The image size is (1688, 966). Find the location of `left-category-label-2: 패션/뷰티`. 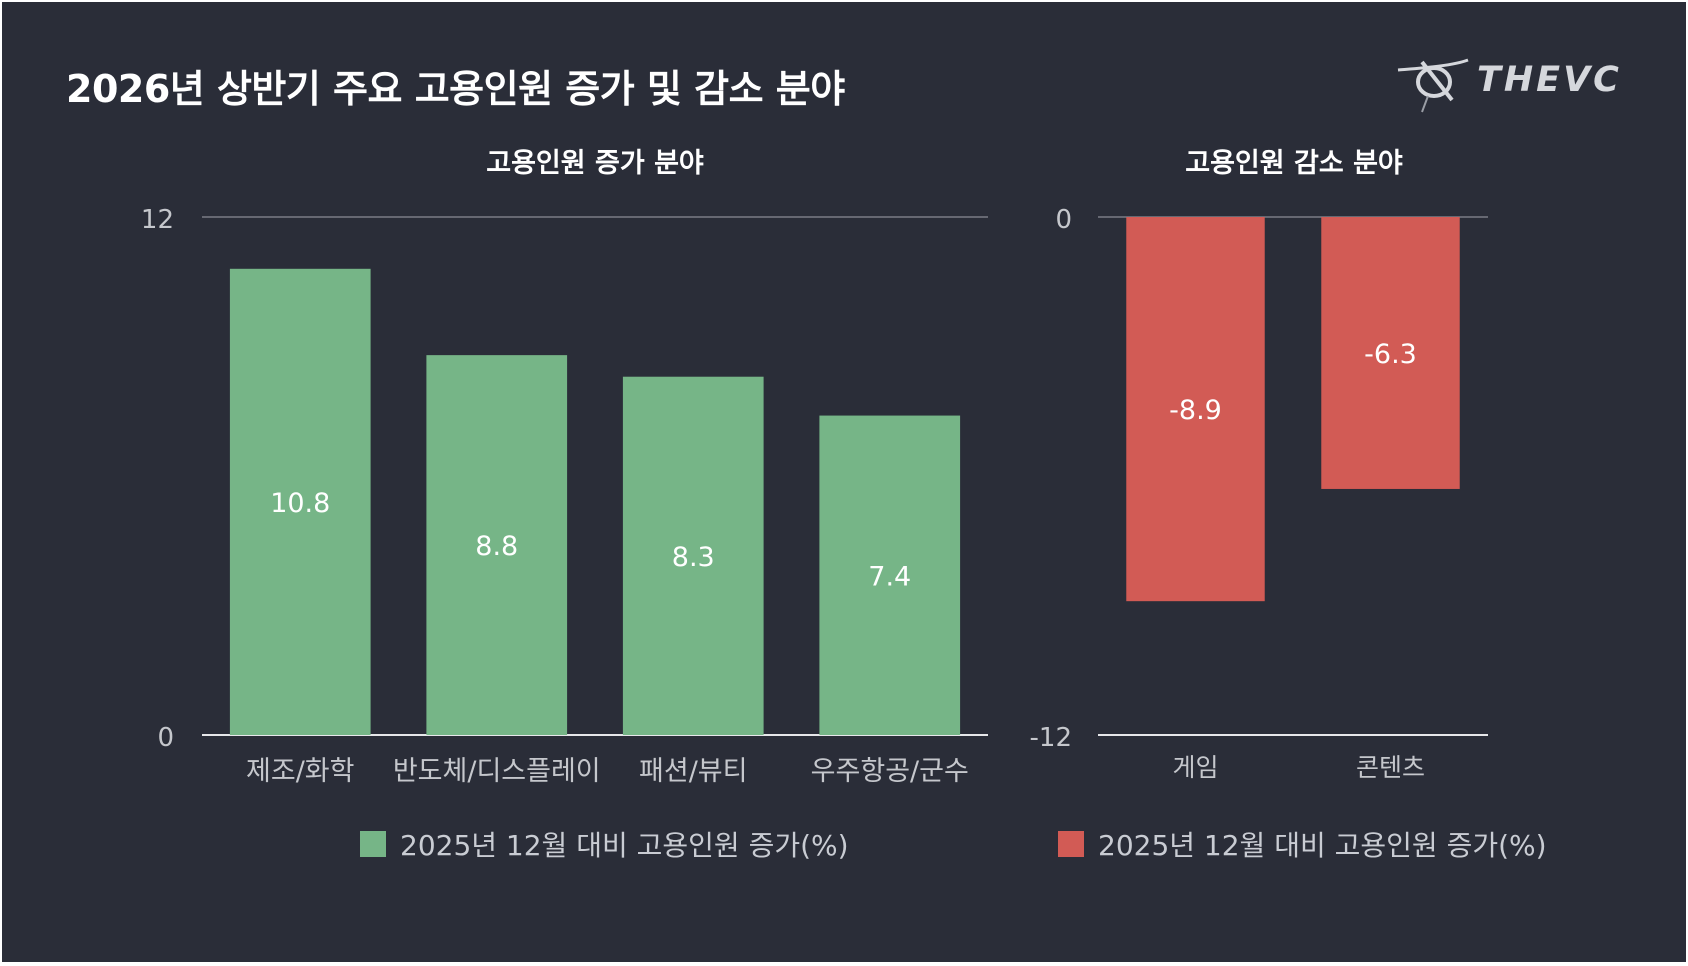

left-category-label-2: 패션/뷰티 is located at coordinates (693, 771).